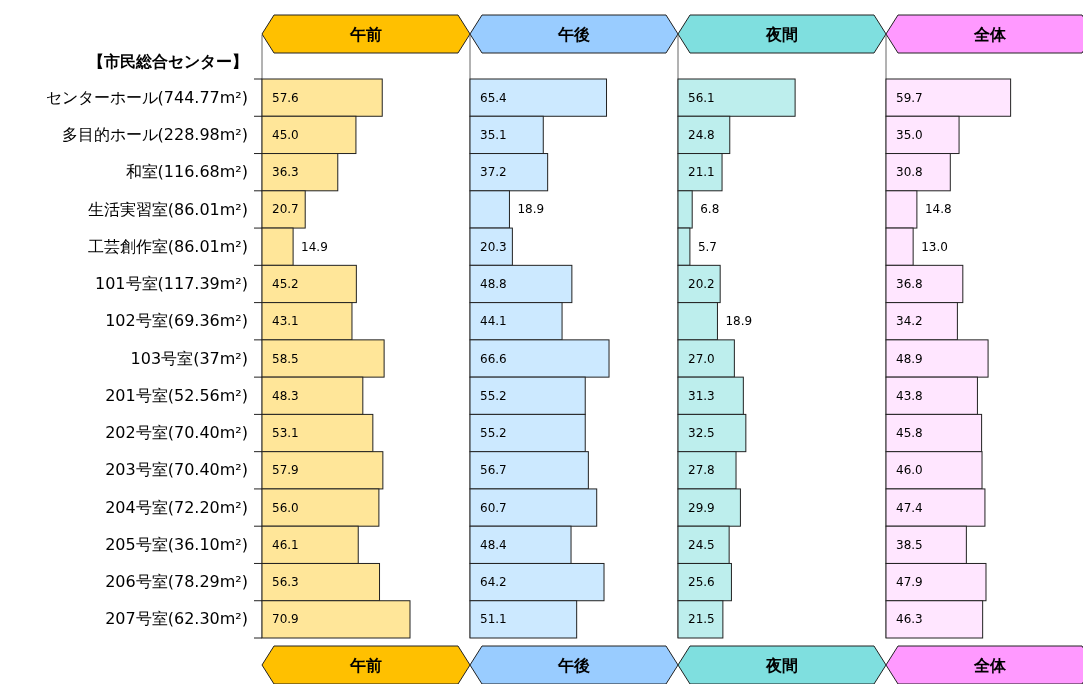 The height and width of the screenshot is (684, 1083). Describe the element at coordinates (167, 246) in the screenshot. I see `y-tick-label: 工芸創作室(86.01m²)` at that location.